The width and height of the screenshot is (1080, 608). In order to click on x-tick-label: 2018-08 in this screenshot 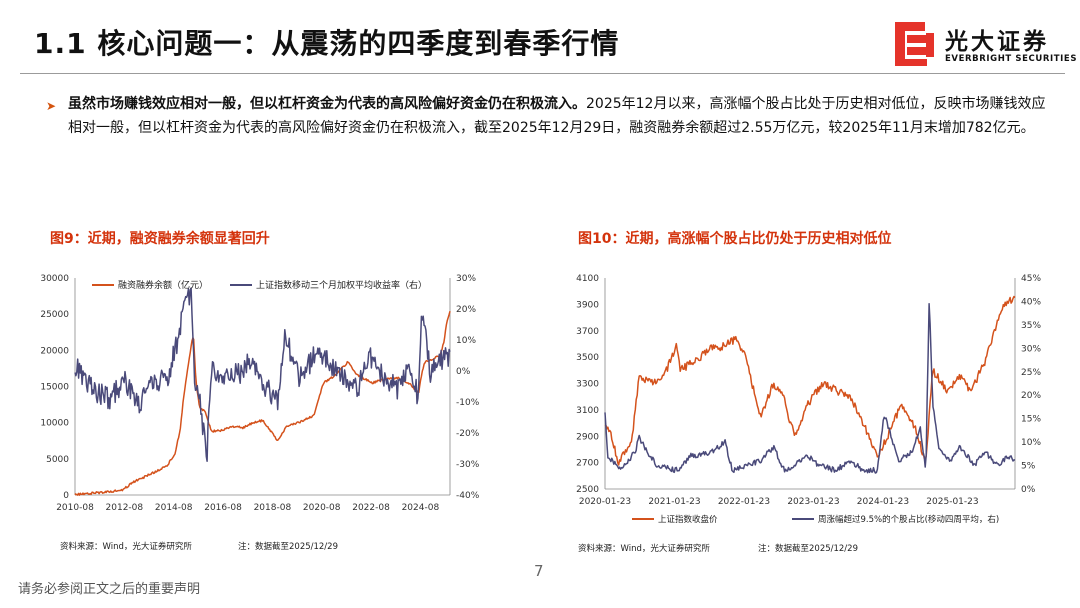, I will do `click(273, 508)`.